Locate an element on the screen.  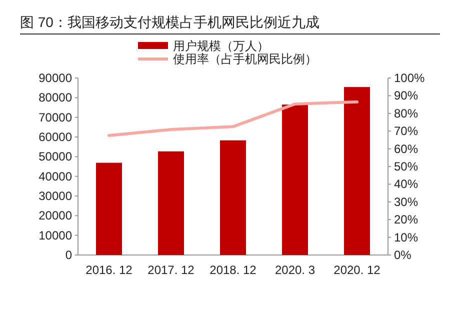
y-tick-label: 80000 is located at coordinates (55, 97).